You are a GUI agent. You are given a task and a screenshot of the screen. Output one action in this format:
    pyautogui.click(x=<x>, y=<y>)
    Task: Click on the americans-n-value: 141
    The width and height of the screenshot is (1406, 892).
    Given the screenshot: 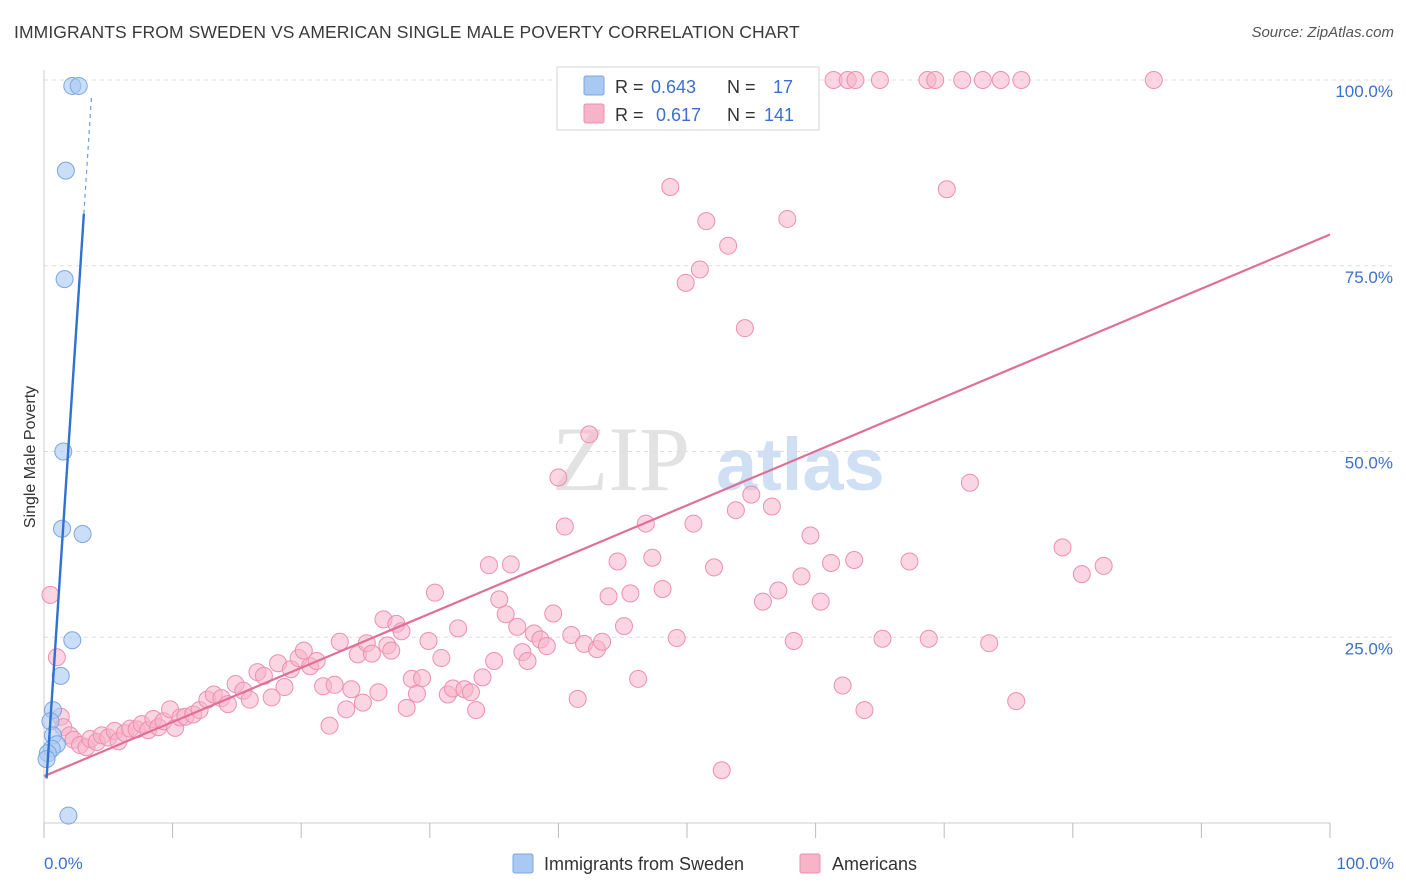 What is the action you would take?
    pyautogui.click(x=779, y=115)
    